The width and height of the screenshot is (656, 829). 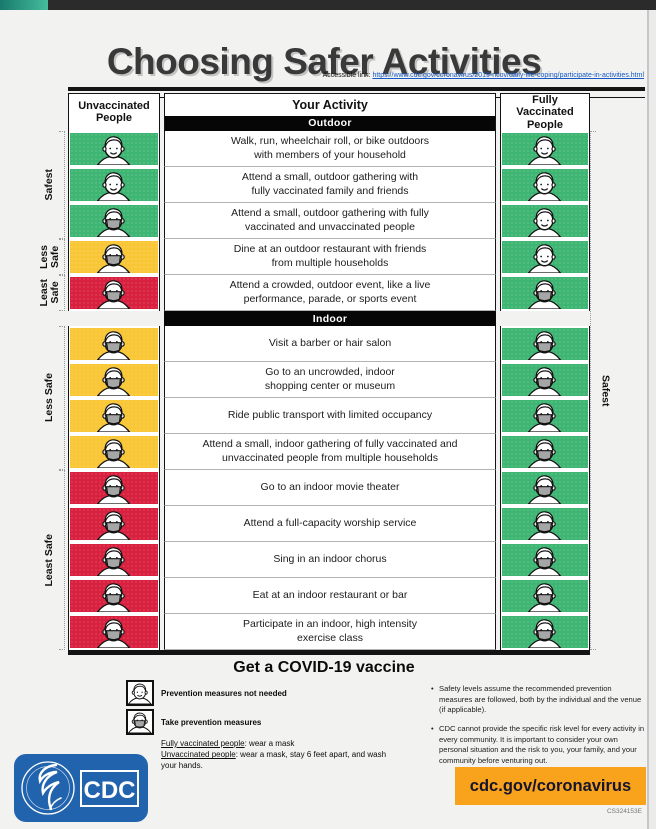 What do you see at coordinates (48, 788) in the screenshot?
I see `hhs-seal-icon` at bounding box center [48, 788].